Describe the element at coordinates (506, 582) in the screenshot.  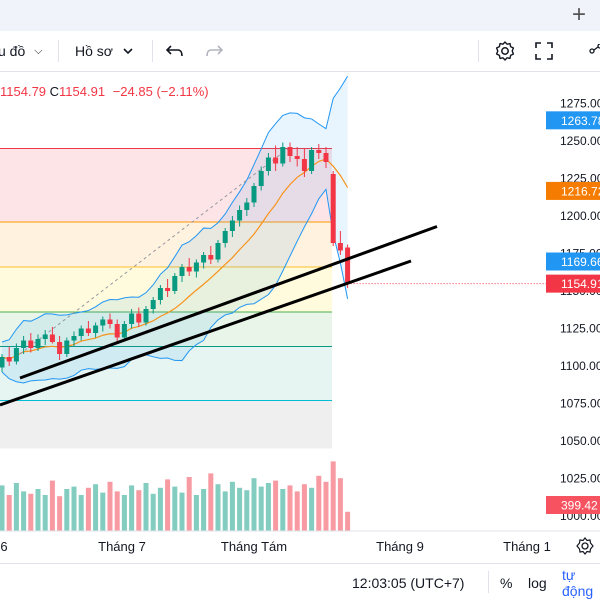
I see `percent-toggle: %` at that location.